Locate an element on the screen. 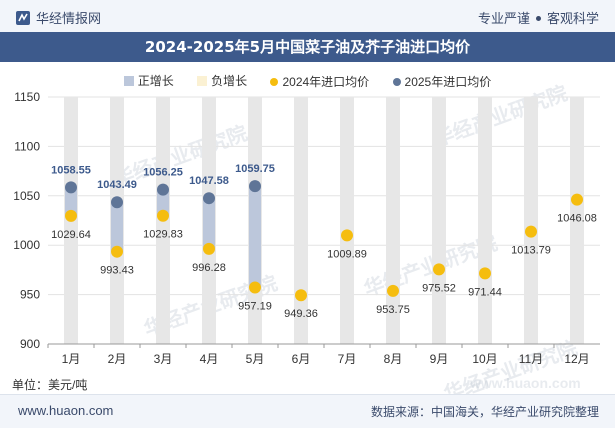 The height and width of the screenshot is (428, 615). x-tick-label-11: 11月 is located at coordinates (531, 359).